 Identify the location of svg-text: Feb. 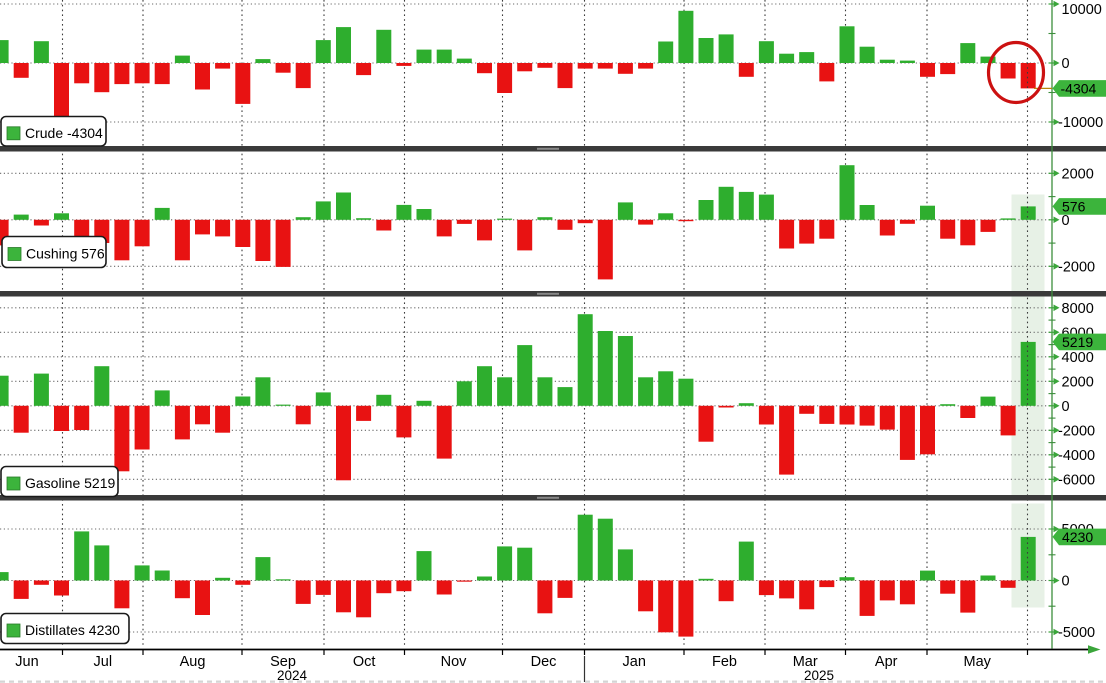
(724, 662).